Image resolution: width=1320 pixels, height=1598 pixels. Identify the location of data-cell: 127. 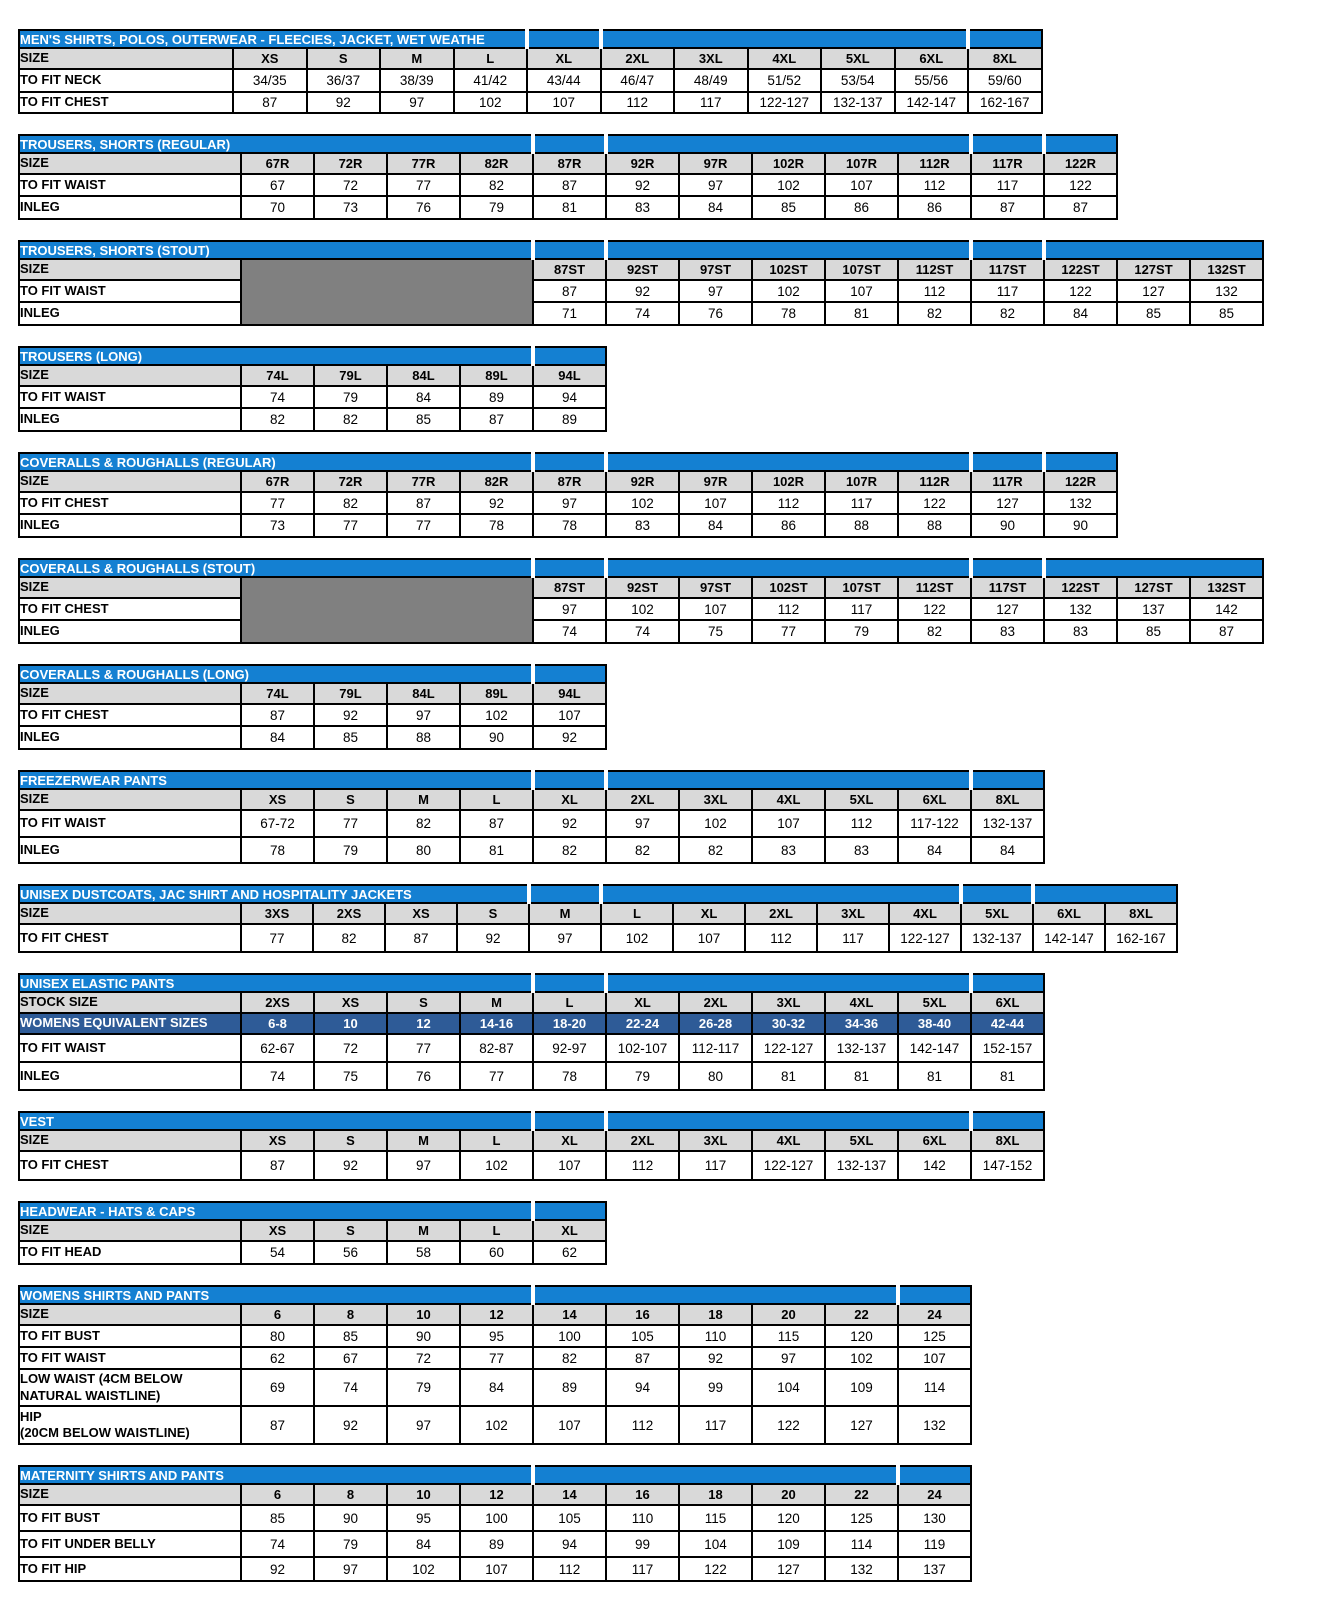
(788, 1569).